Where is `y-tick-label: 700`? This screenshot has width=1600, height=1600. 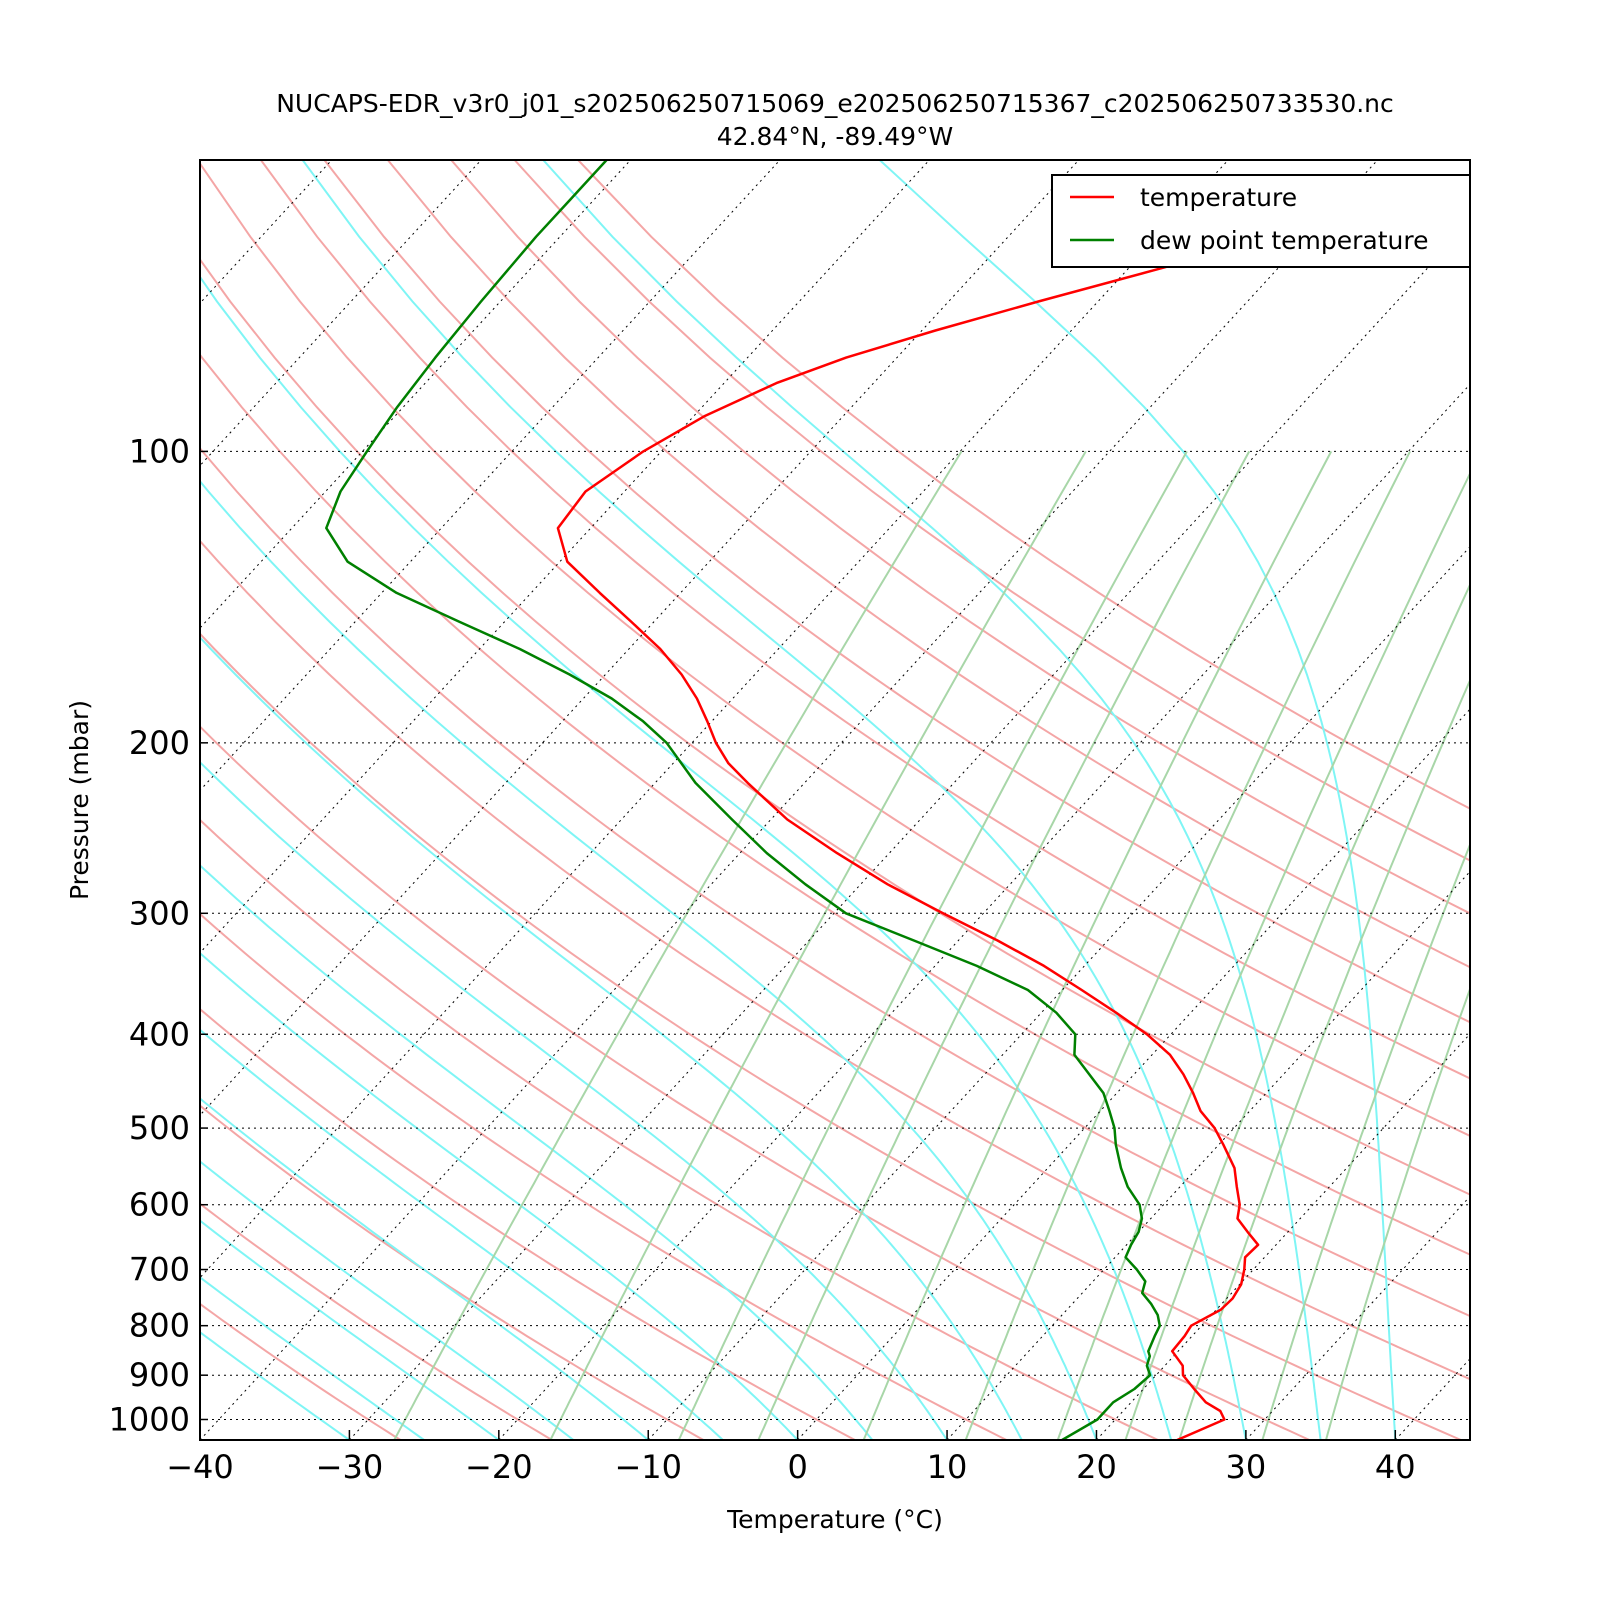 y-tick-label: 700 is located at coordinates (159, 1270).